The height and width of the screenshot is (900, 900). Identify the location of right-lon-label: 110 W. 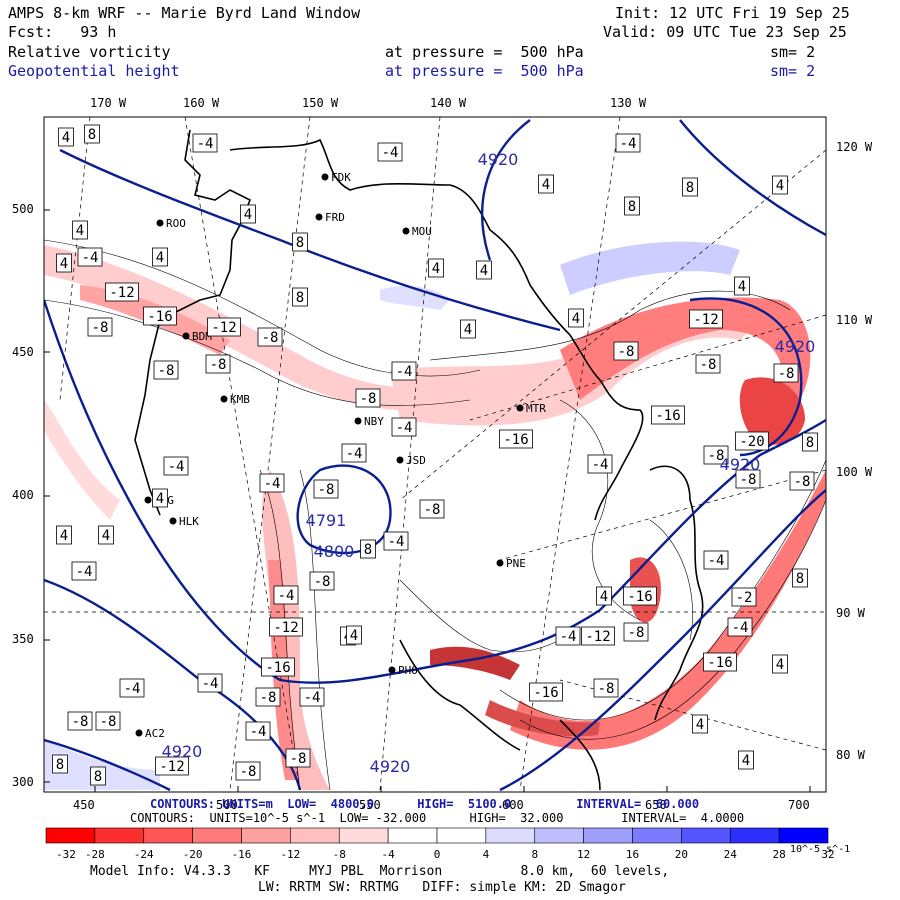
(854, 320).